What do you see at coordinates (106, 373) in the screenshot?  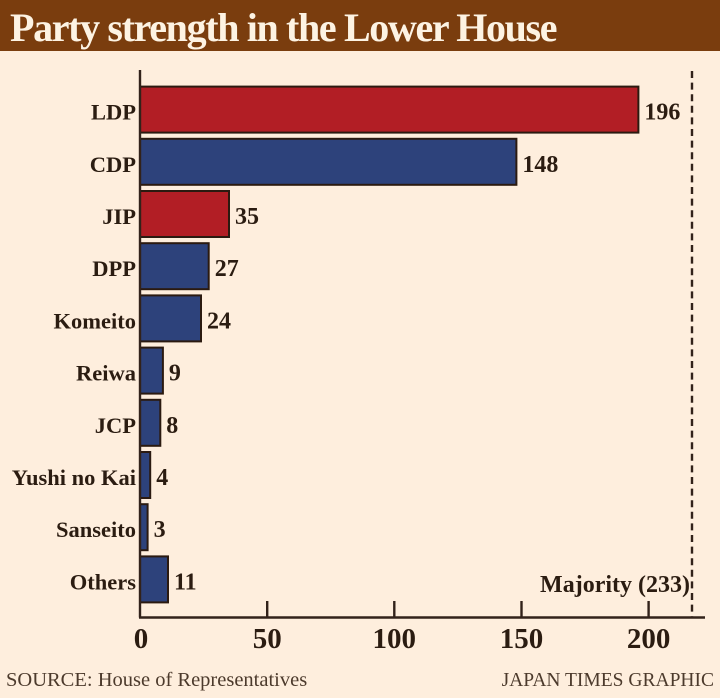 I see `svg-text: Reiwa` at bounding box center [106, 373].